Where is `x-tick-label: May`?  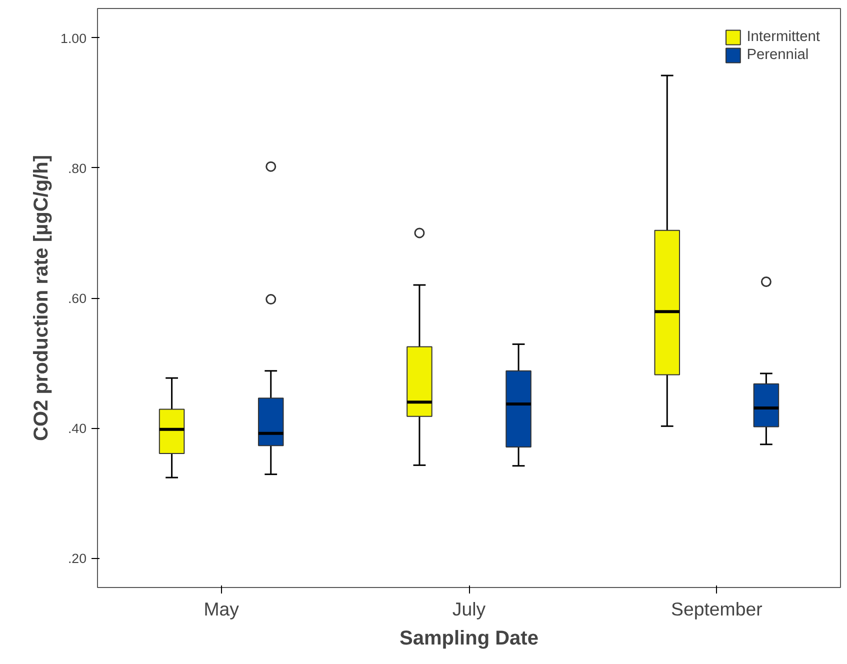 x-tick-label: May is located at coordinates (222, 609).